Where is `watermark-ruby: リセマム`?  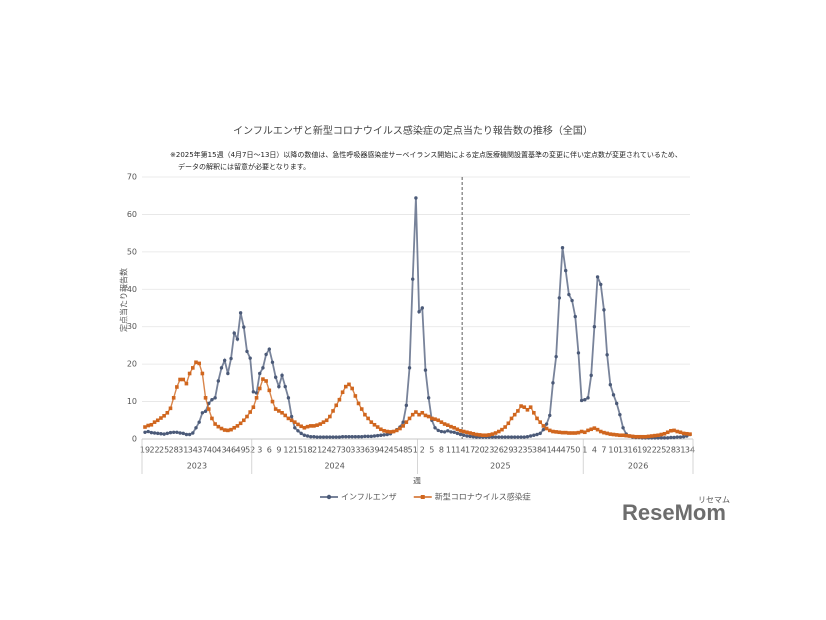 watermark-ruby: リセマム is located at coordinates (714, 500).